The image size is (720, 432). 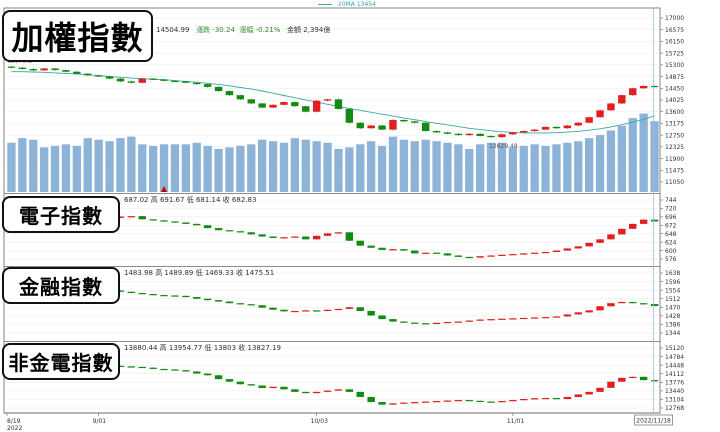 I want to click on non-fin-elec-y-tick-label: 14112, so click(x=674, y=374).